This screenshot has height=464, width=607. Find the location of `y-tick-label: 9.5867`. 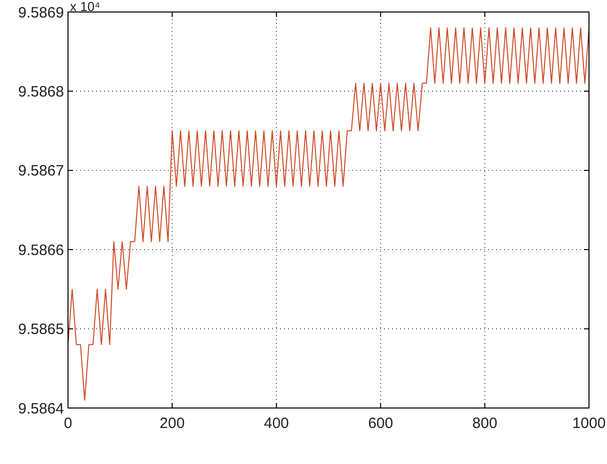

y-tick-label: 9.5867 is located at coordinates (41, 171).